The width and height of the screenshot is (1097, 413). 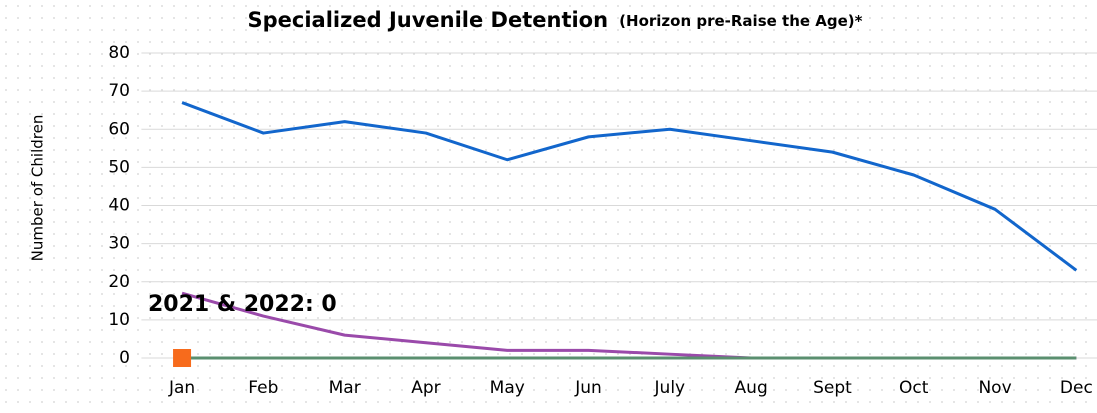 I want to click on y-tick-label: 80, so click(x=119, y=53).